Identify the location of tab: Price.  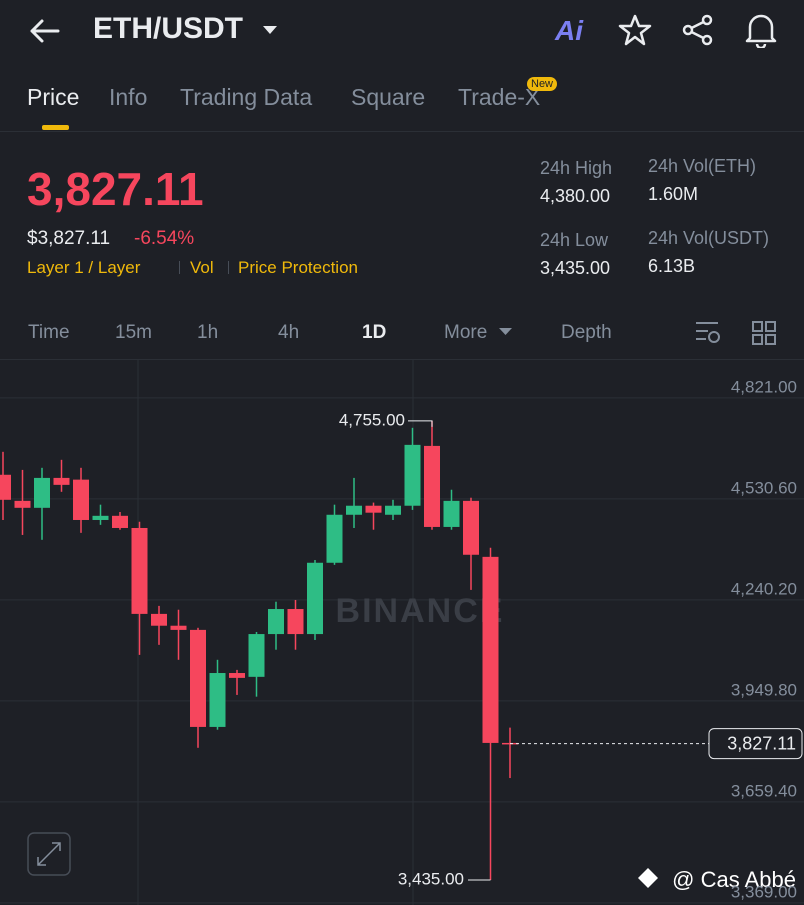
(53, 97).